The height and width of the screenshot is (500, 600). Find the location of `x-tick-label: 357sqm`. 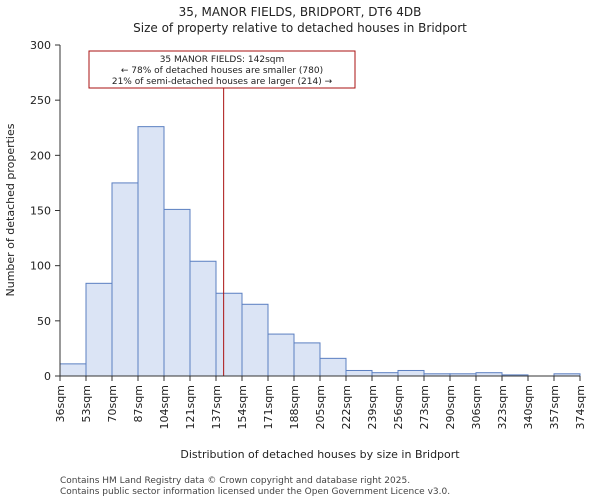

x-tick-label: 357sqm is located at coordinates (554, 407).